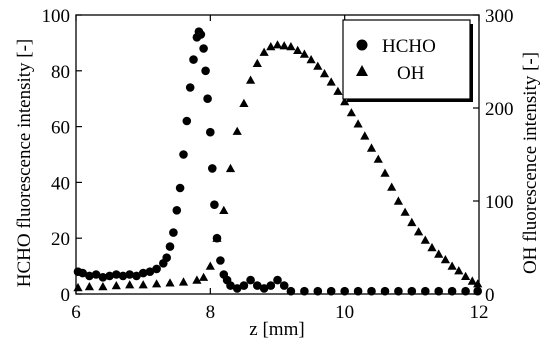 This screenshot has height=347, width=550. I want to click on legend-shadow-bottom, so click(410, 100).